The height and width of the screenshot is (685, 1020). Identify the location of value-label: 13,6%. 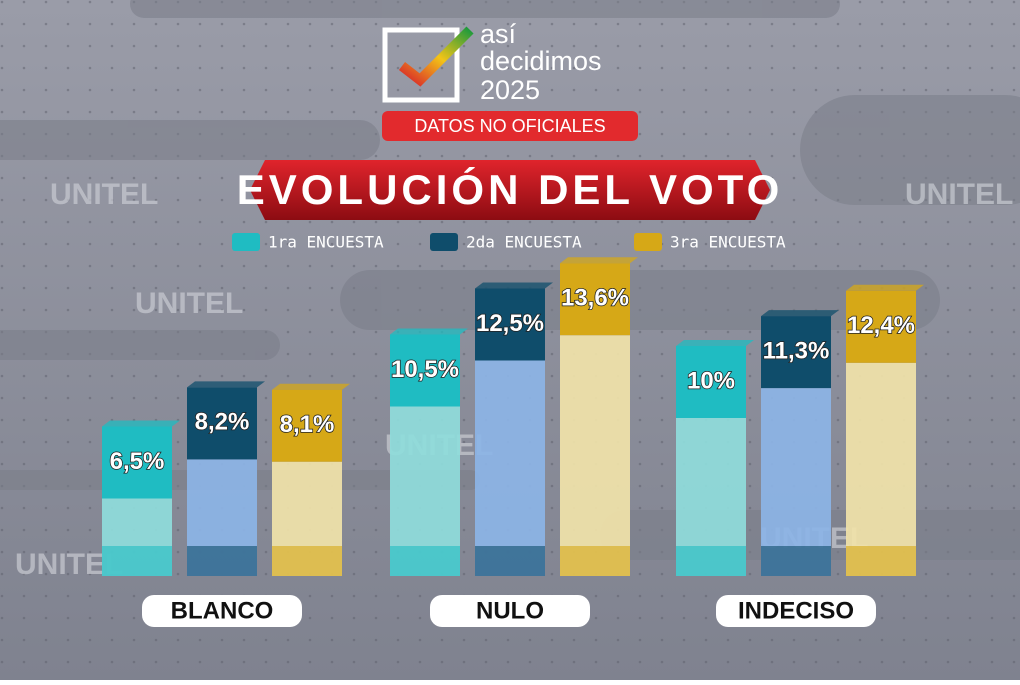
(595, 298).